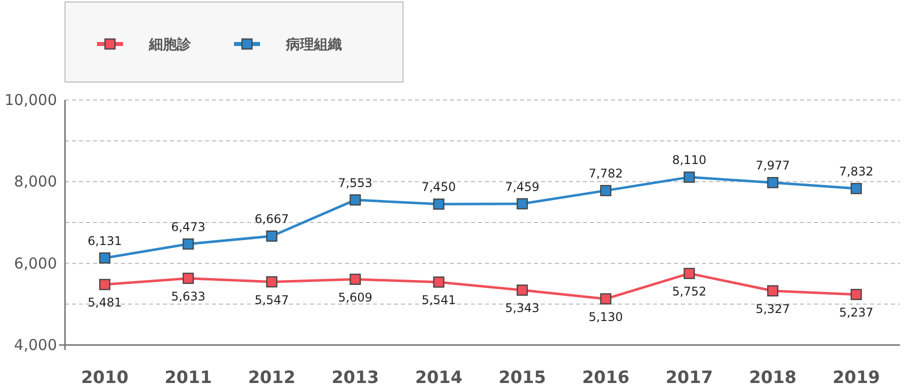 The image size is (904, 387). Describe the element at coordinates (30, 100) in the screenshot. I see `y-tick-label: 10,000` at that location.